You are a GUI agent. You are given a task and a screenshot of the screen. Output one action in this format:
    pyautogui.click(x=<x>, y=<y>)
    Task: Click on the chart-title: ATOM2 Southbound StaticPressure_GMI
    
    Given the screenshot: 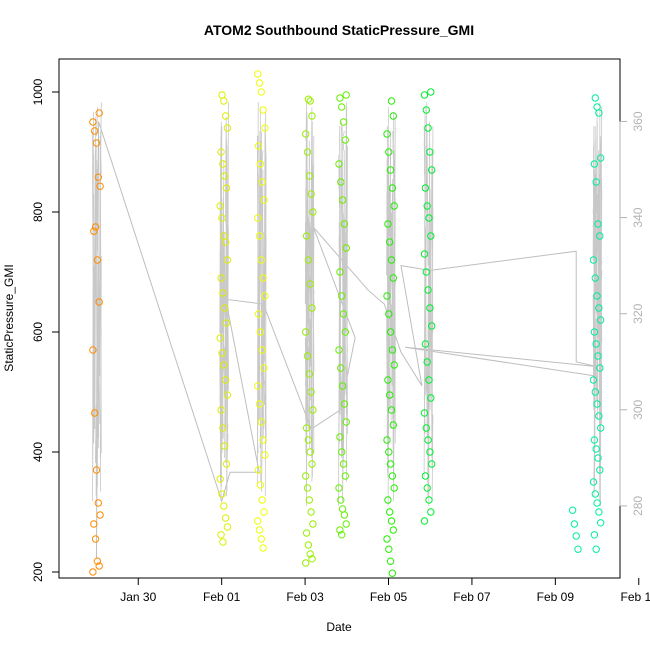 What is the action you would take?
    pyautogui.click(x=339, y=30)
    